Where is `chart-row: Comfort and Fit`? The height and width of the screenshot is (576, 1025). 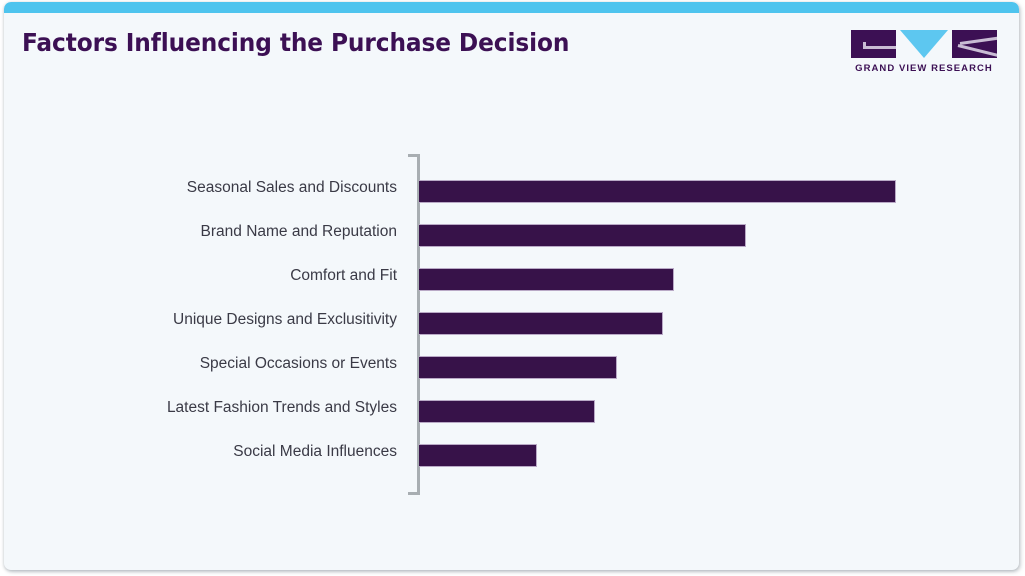 chart-row: Comfort and Fit is located at coordinates (511, 280).